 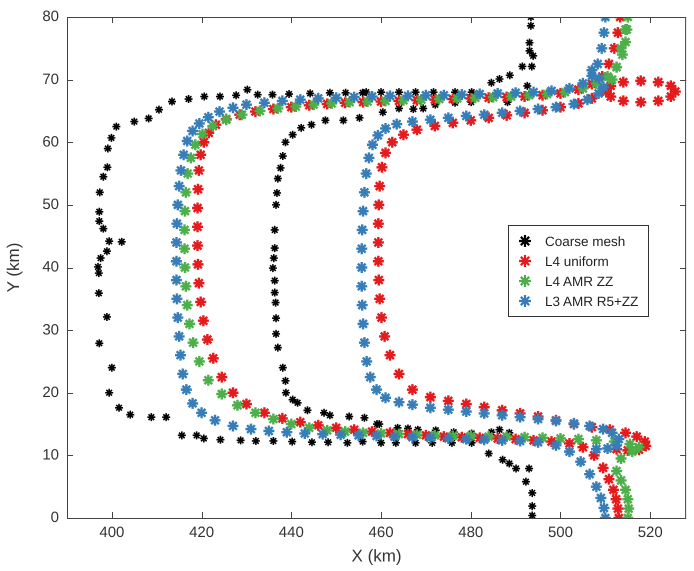 What do you see at coordinates (585, 241) in the screenshot?
I see `legend-label: Coarse mesh` at bounding box center [585, 241].